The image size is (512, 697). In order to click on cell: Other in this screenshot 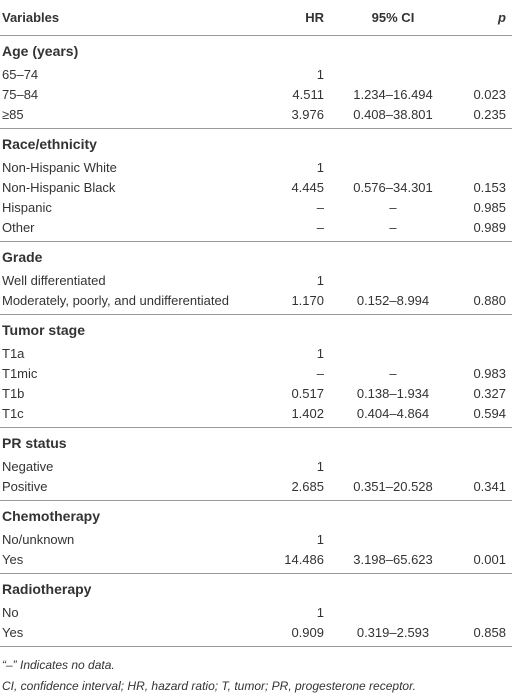, I will do `click(18, 227)`.